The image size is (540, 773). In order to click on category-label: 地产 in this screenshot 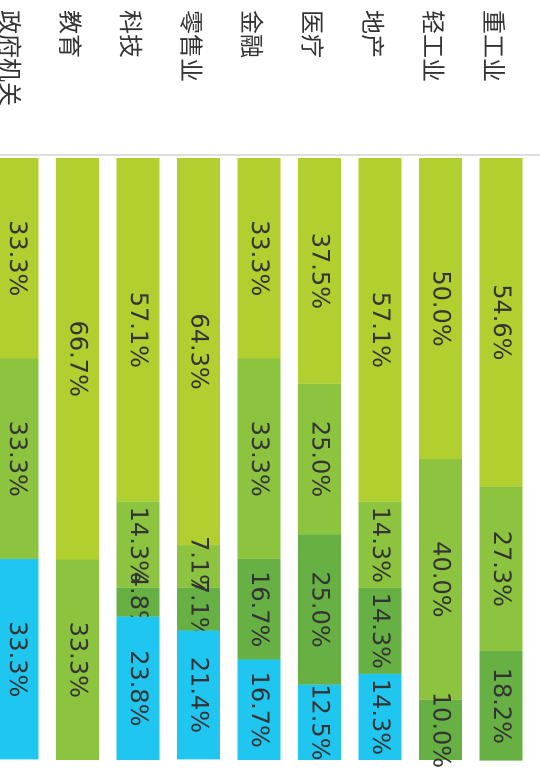, I will do `click(372, 34)`.